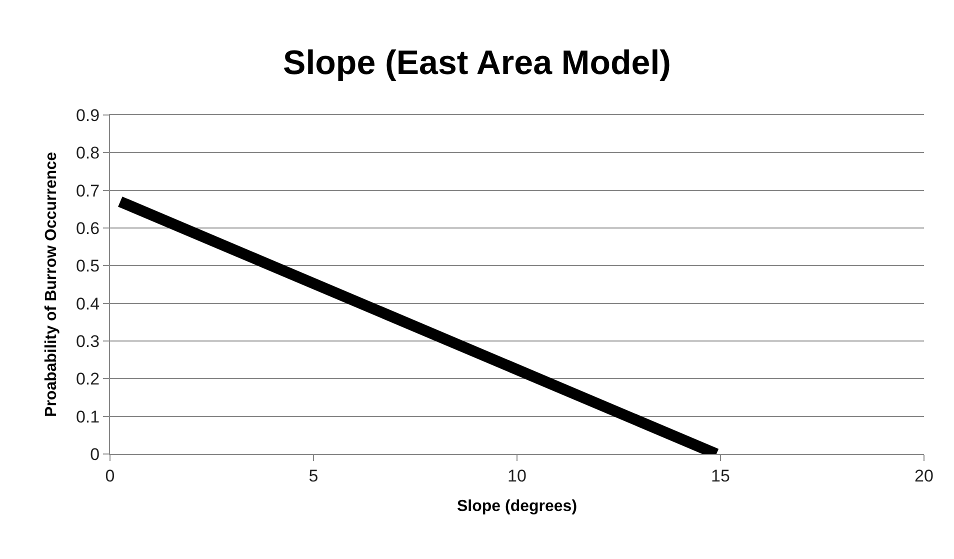 The height and width of the screenshot is (559, 954). Describe the element at coordinates (924, 476) in the screenshot. I see `x-tick-label: 20` at that location.